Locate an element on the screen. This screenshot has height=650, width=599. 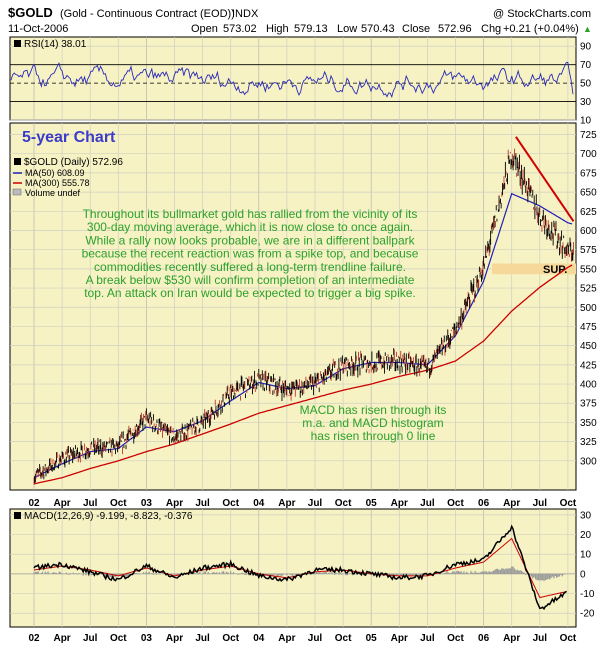
ma50-legend: MA(50) 608.09 is located at coordinates (55, 173).